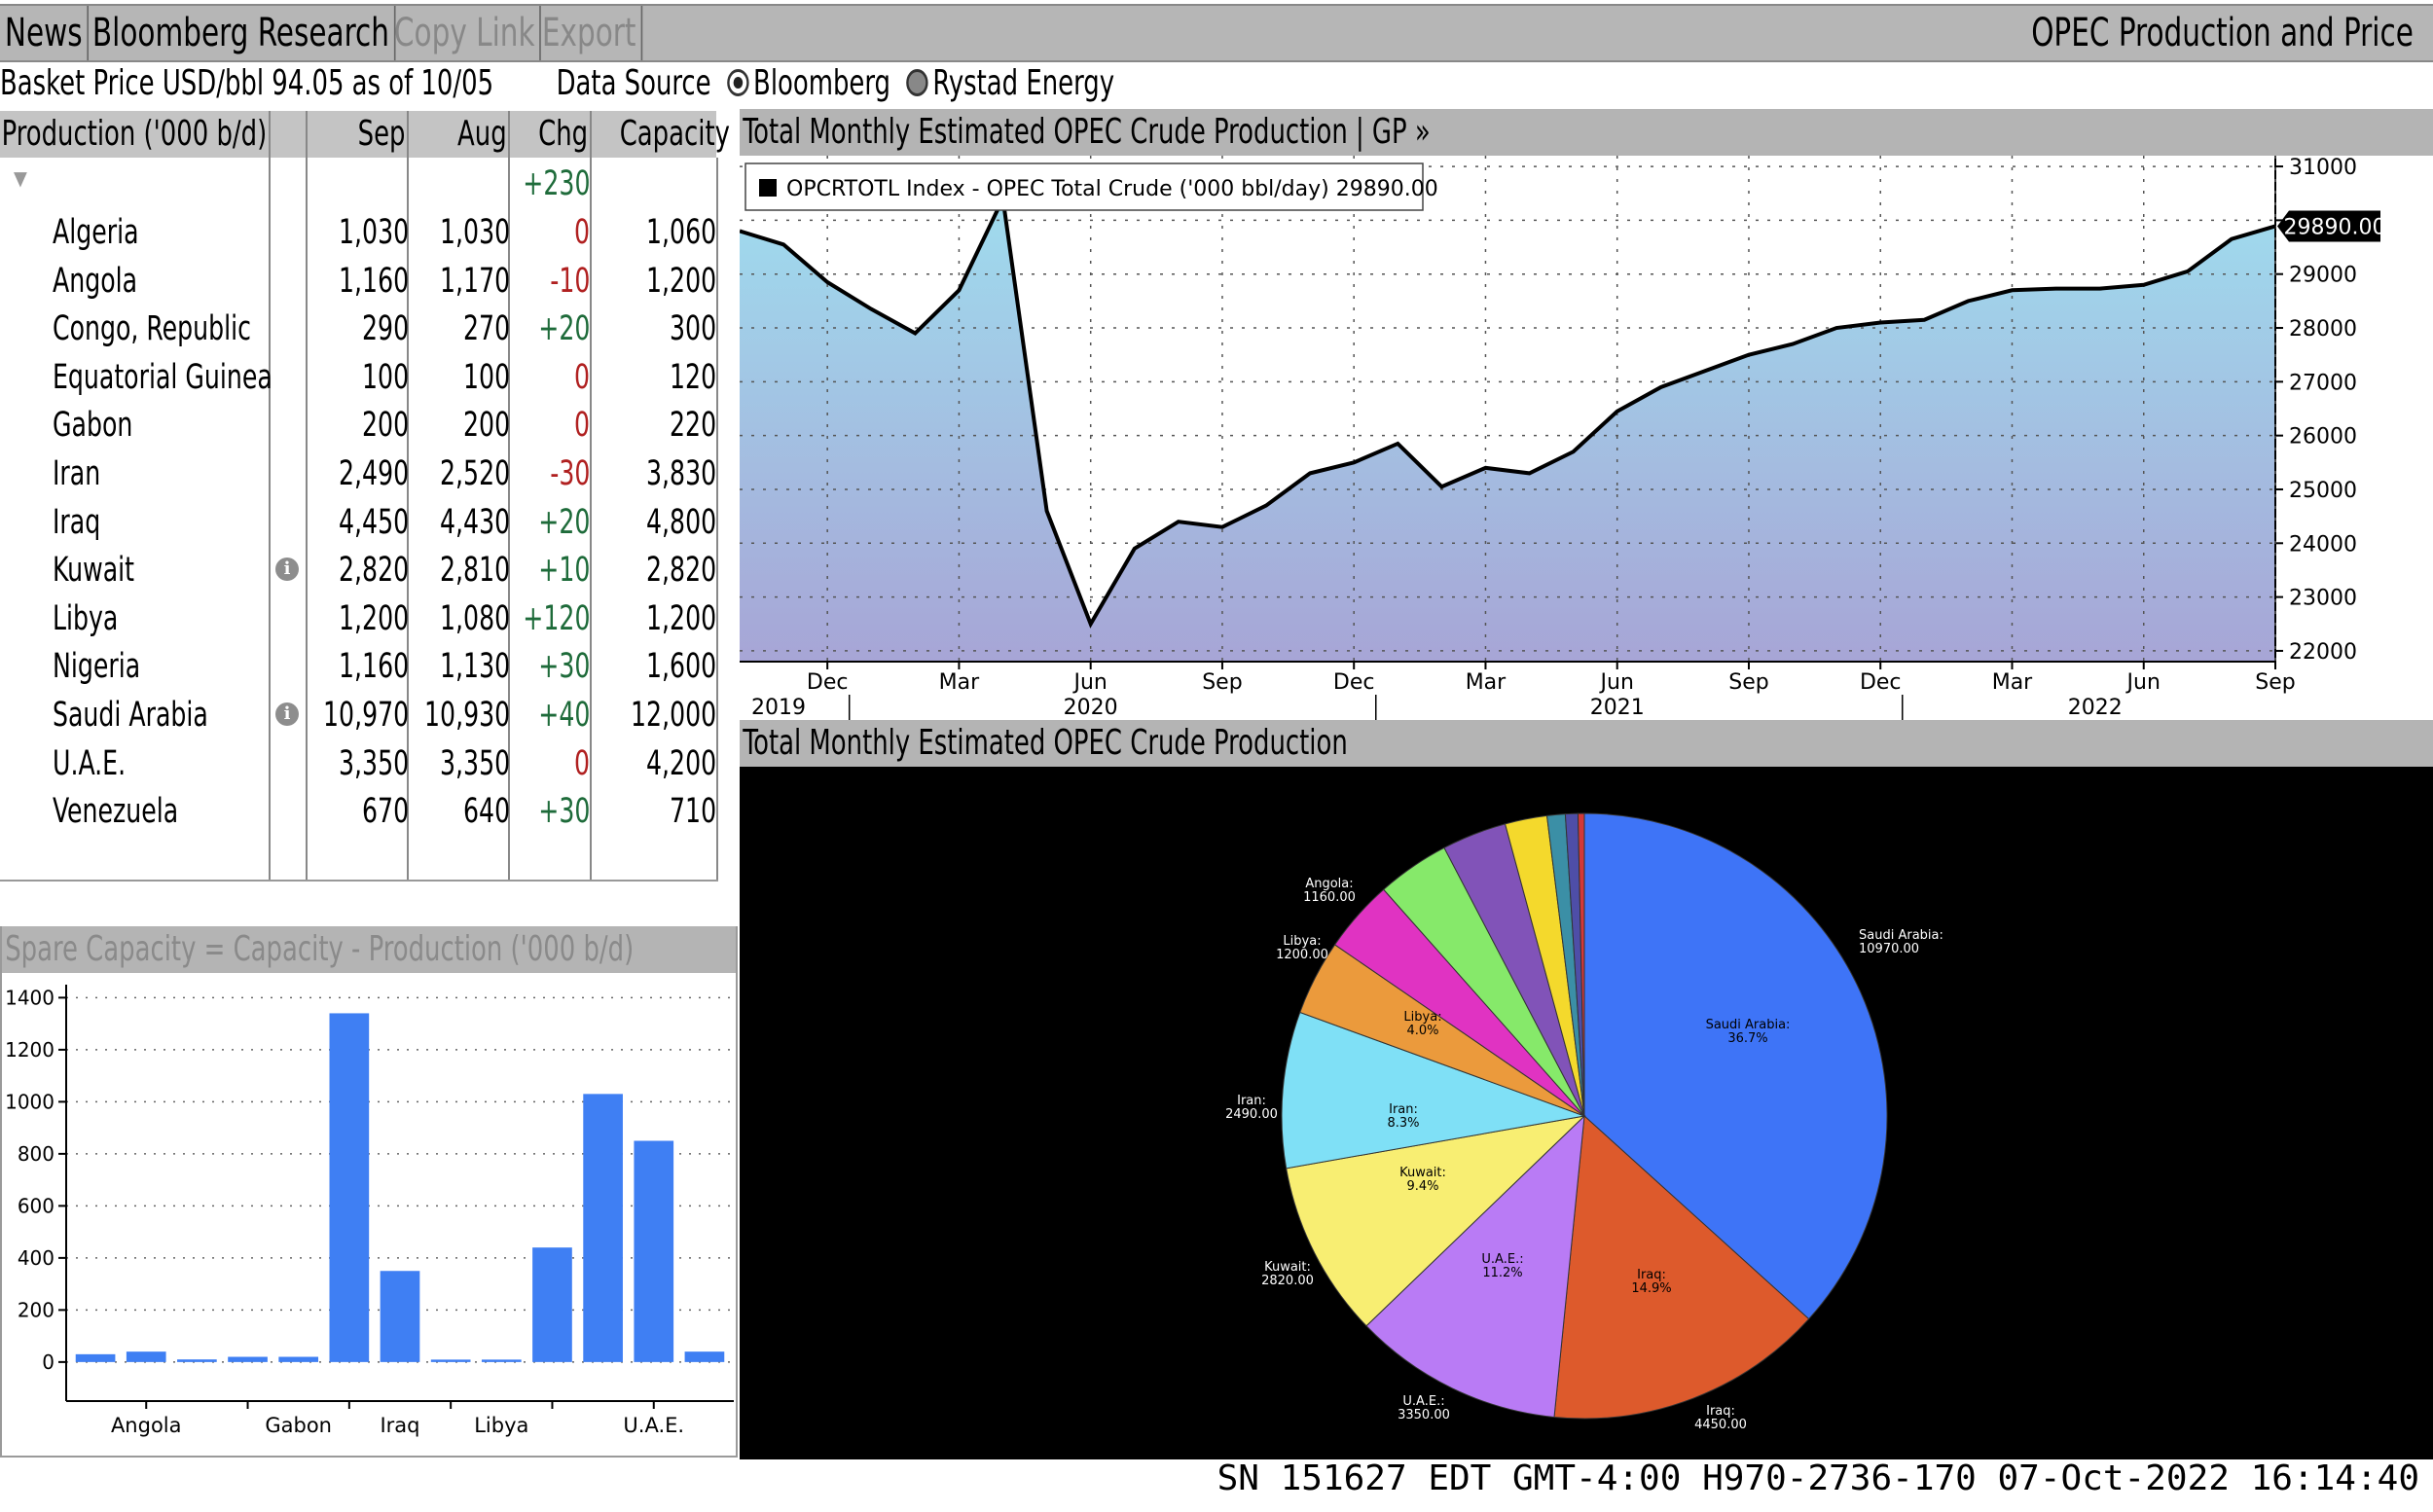  Describe the element at coordinates (135, 134) in the screenshot. I see `column-header-production: Production ('000 b/d)` at that location.